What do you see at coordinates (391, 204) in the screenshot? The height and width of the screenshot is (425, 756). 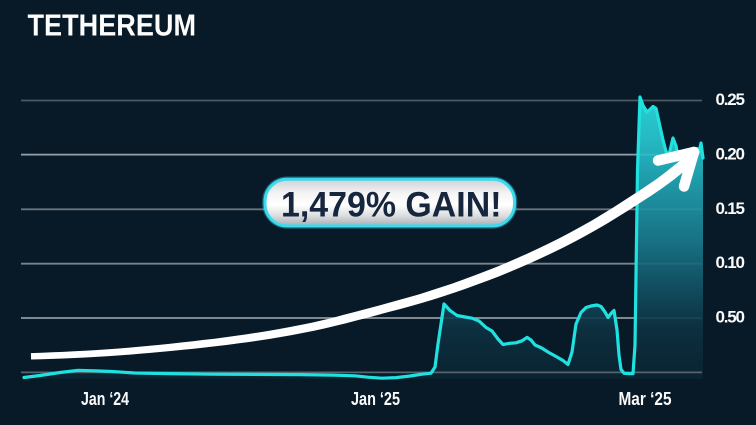 I see `svg-text: 1,479% GAIN!` at bounding box center [391, 204].